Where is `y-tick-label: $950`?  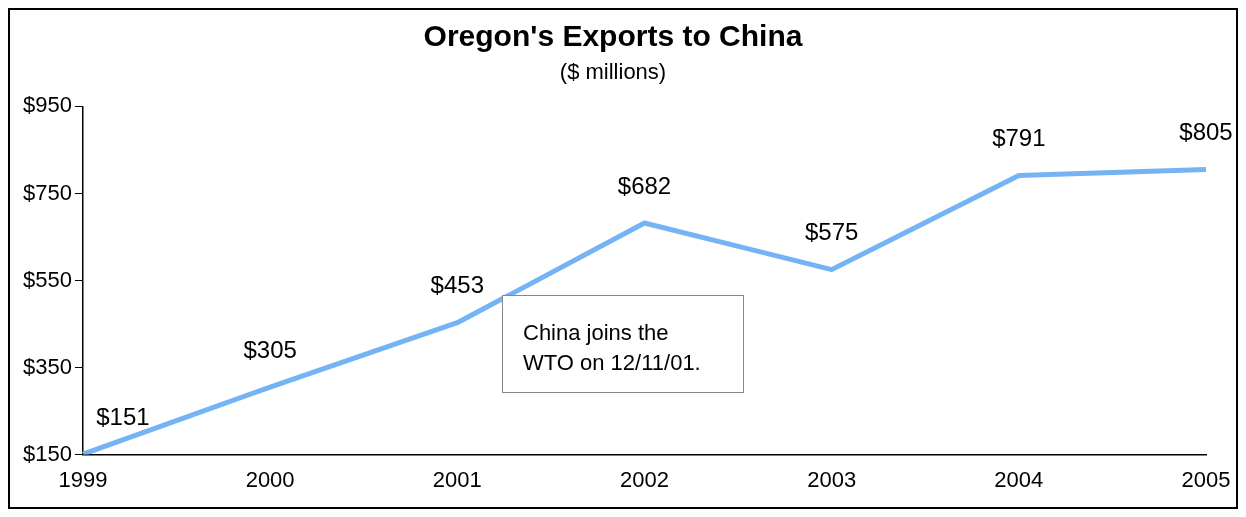 y-tick-label: $950 is located at coordinates (47, 105).